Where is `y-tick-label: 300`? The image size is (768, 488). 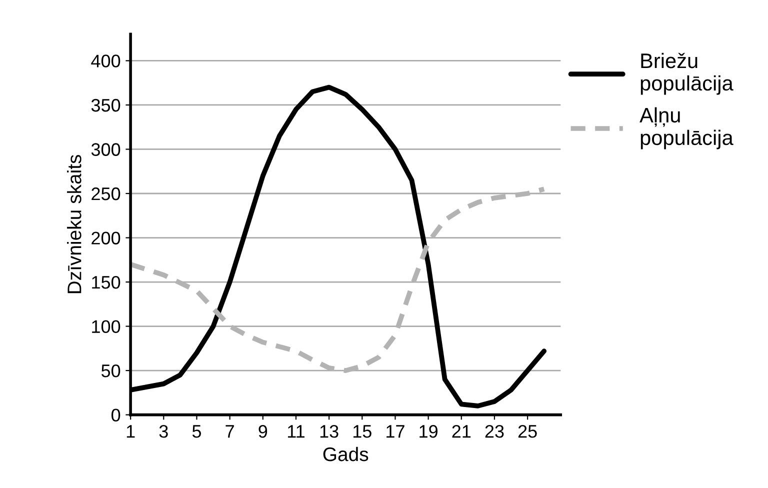 y-tick-label: 300 is located at coordinates (105, 149).